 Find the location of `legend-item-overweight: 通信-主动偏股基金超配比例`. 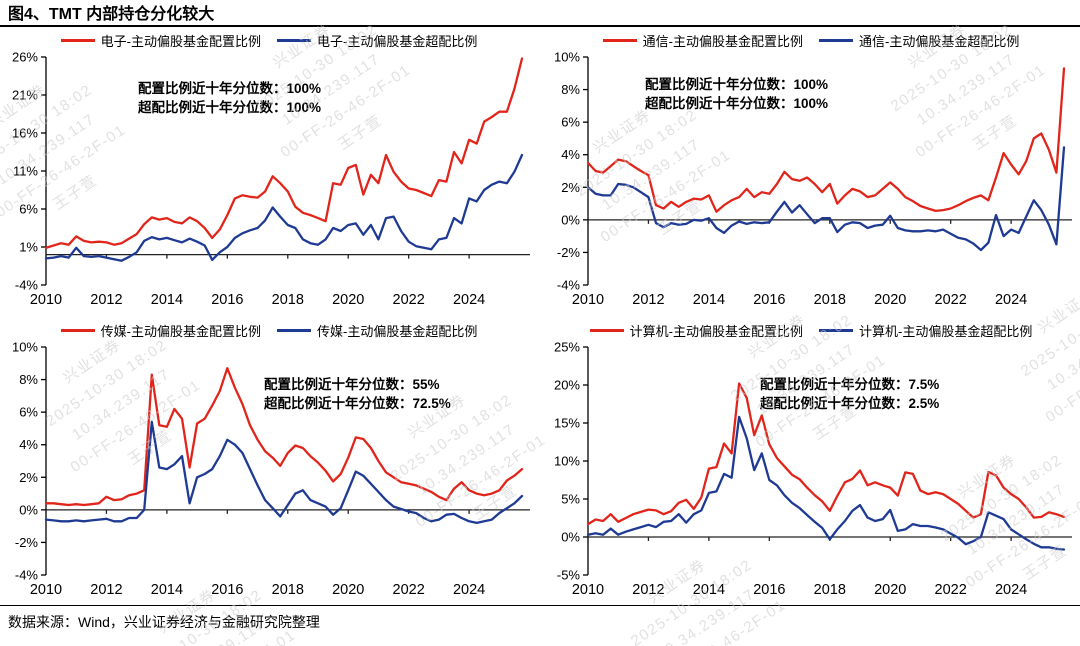

legend-item-overweight: 通信-主动偏股基金超配比例 is located at coordinates (919, 40).